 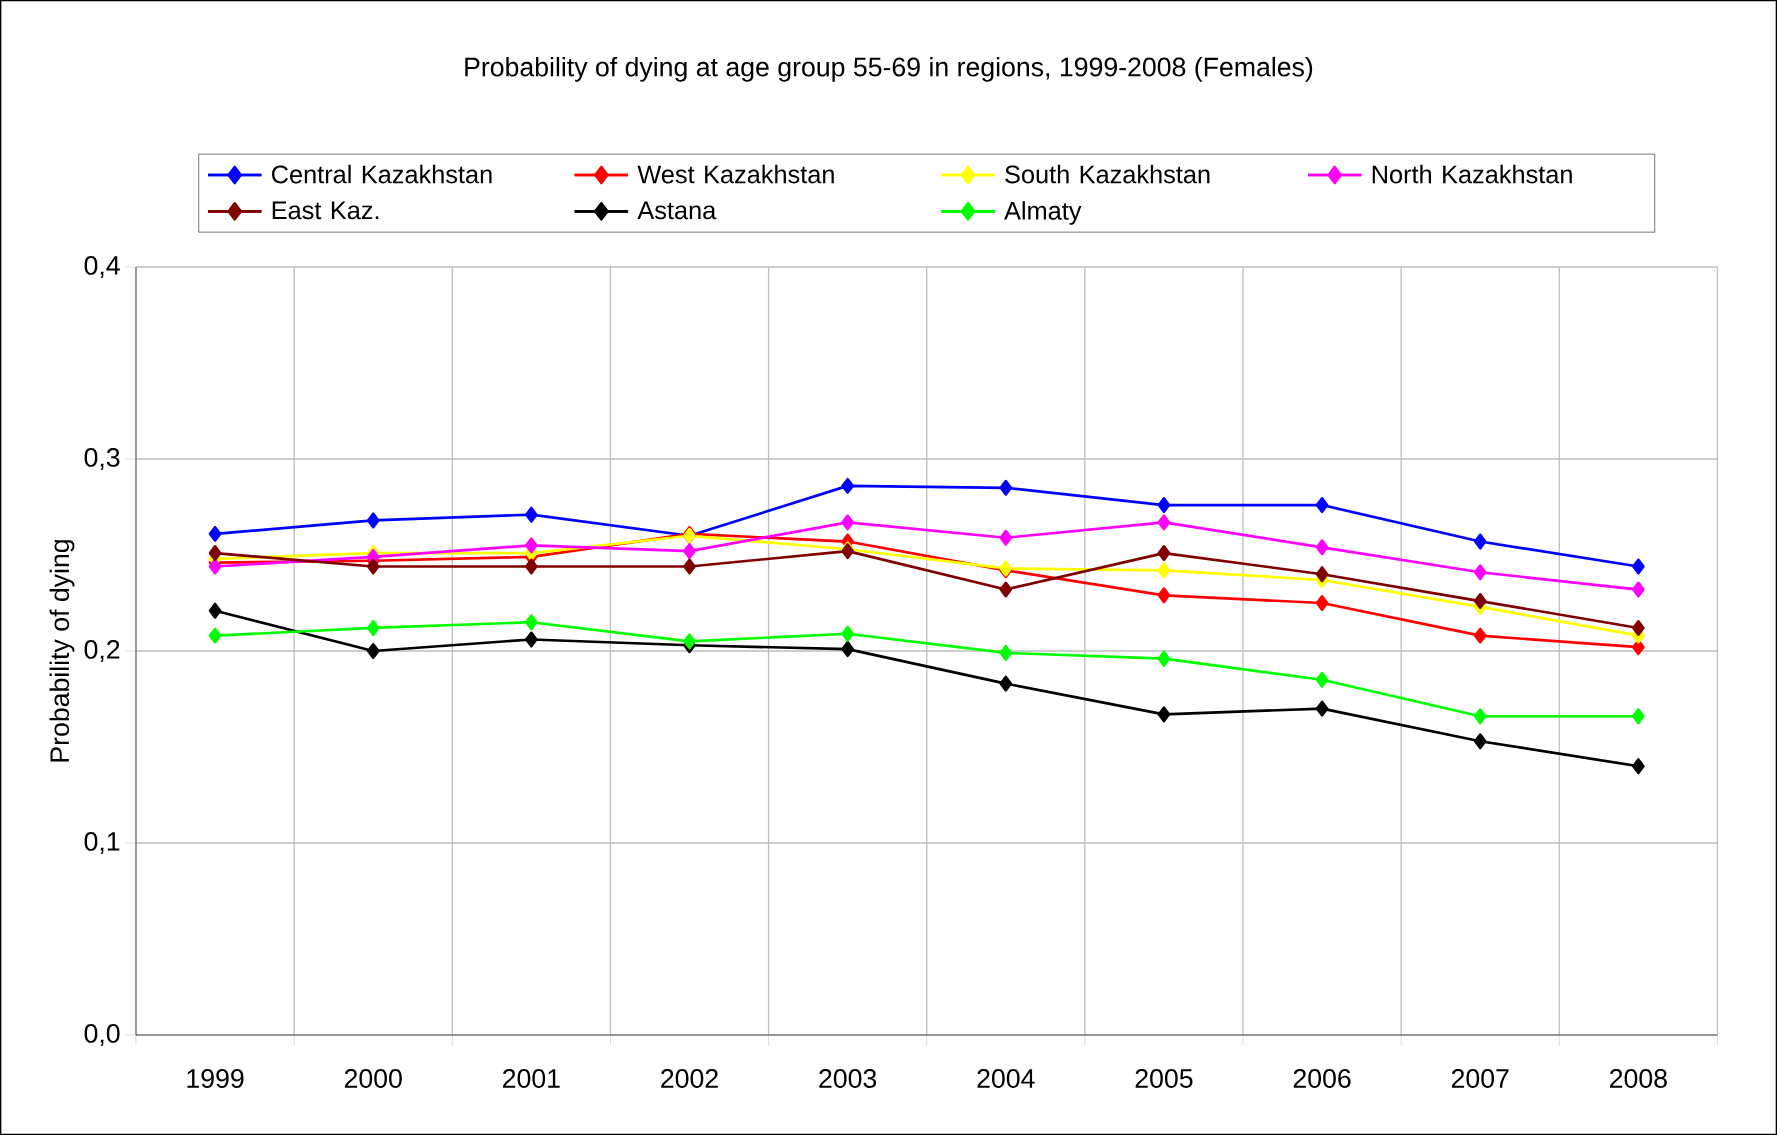 What do you see at coordinates (102, 459) in the screenshot?
I see `y-tick-label: 0,3` at bounding box center [102, 459].